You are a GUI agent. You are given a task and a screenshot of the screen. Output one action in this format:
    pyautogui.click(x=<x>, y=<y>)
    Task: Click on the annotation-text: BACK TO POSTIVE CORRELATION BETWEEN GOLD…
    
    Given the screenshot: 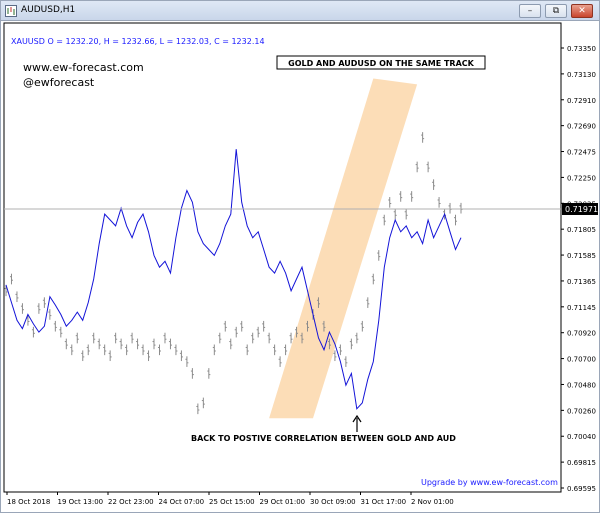 What is the action you would take?
    pyautogui.click(x=323, y=438)
    